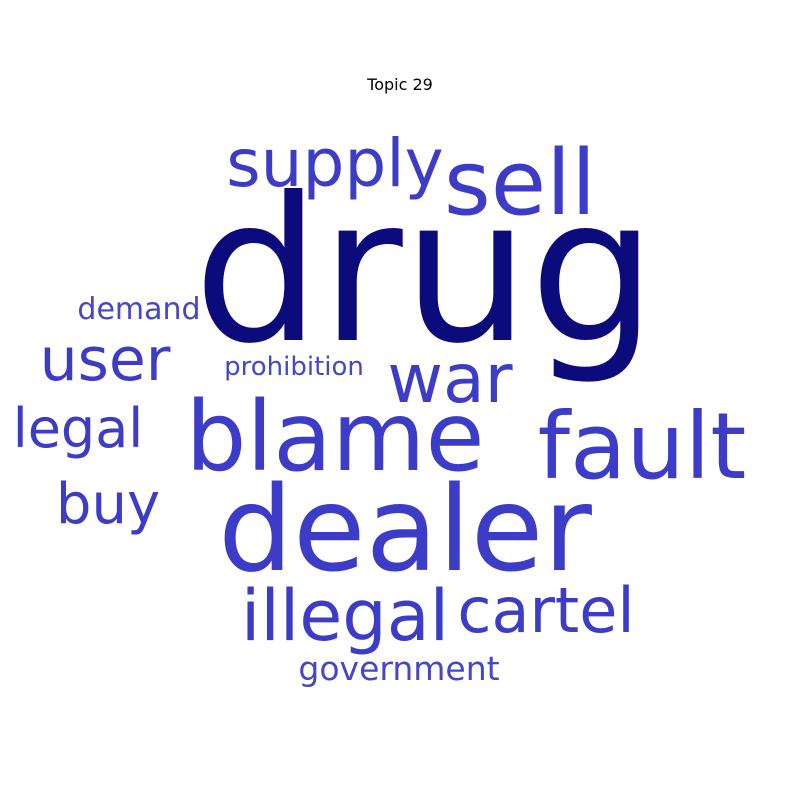 This screenshot has height=800, width=800. What do you see at coordinates (398, 668) in the screenshot?
I see `word-government: government` at bounding box center [398, 668].